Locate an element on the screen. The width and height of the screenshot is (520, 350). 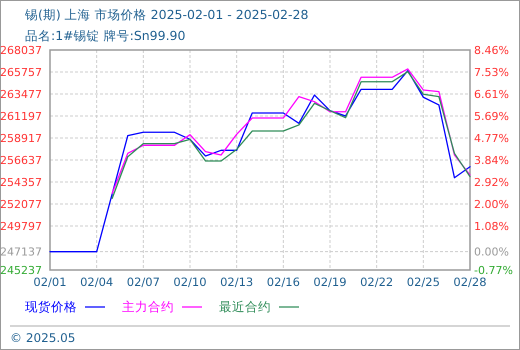
x-tick-label: 02/28 is located at coordinates (470, 282).